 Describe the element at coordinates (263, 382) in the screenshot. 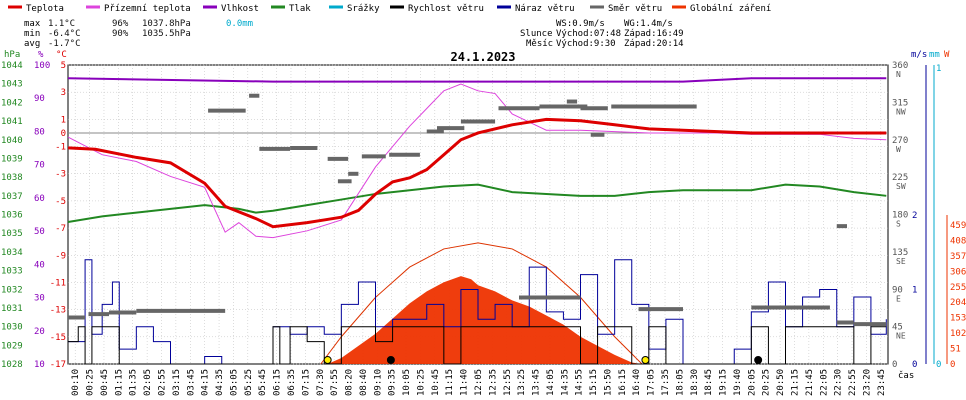

I see `x-tick-label: 05:45` at that location.